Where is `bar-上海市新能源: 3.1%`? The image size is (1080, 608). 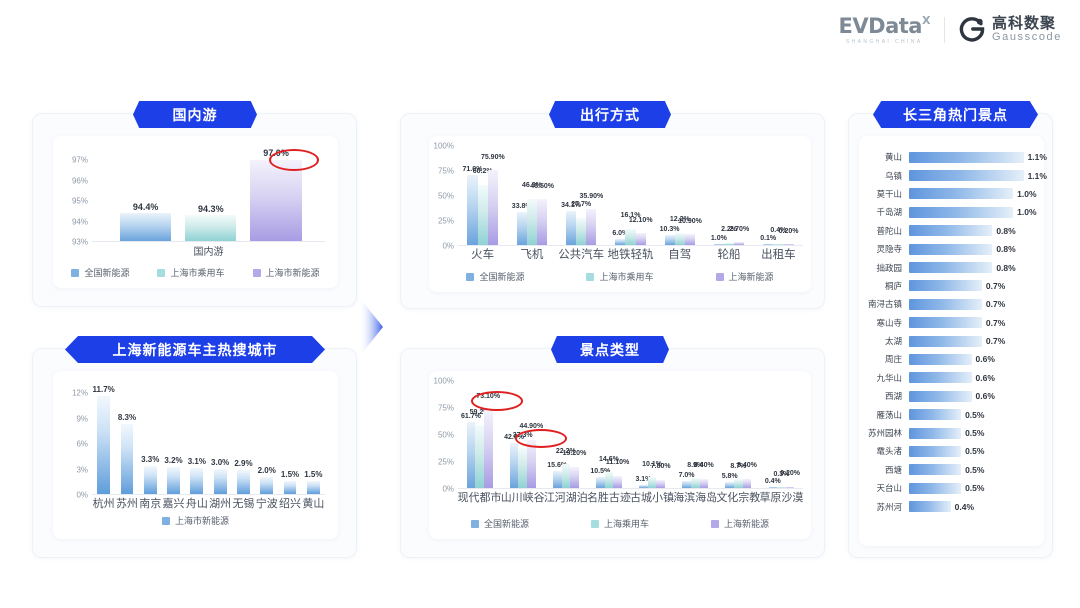
bar-上海市新能源: 3.1% is located at coordinates (197, 475).